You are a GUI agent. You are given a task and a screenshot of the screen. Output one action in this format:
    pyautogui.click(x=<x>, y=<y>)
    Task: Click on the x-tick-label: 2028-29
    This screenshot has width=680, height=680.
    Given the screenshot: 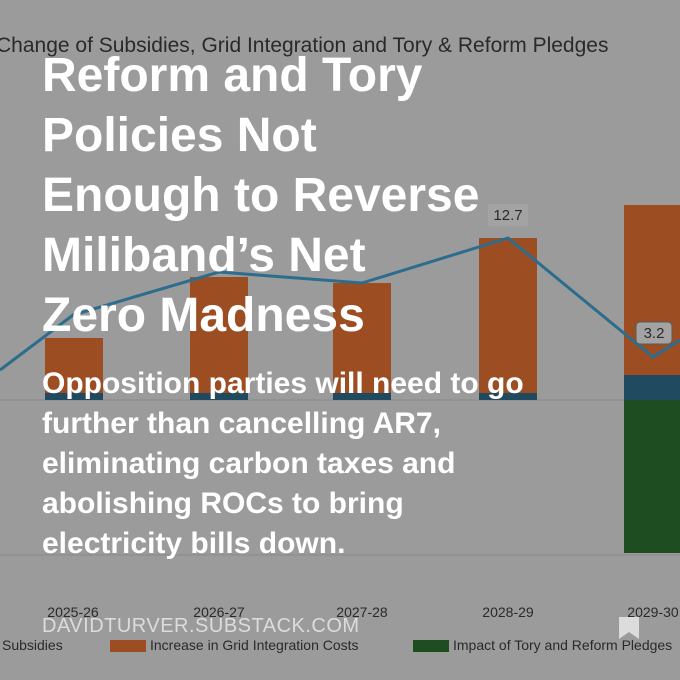 What is the action you would take?
    pyautogui.click(x=508, y=612)
    